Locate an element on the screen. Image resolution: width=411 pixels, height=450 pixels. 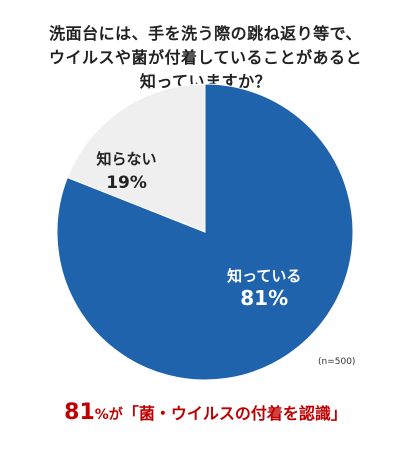
title-line-2: ウイルスや菌が付着していることがあると is located at coordinates (205, 57).